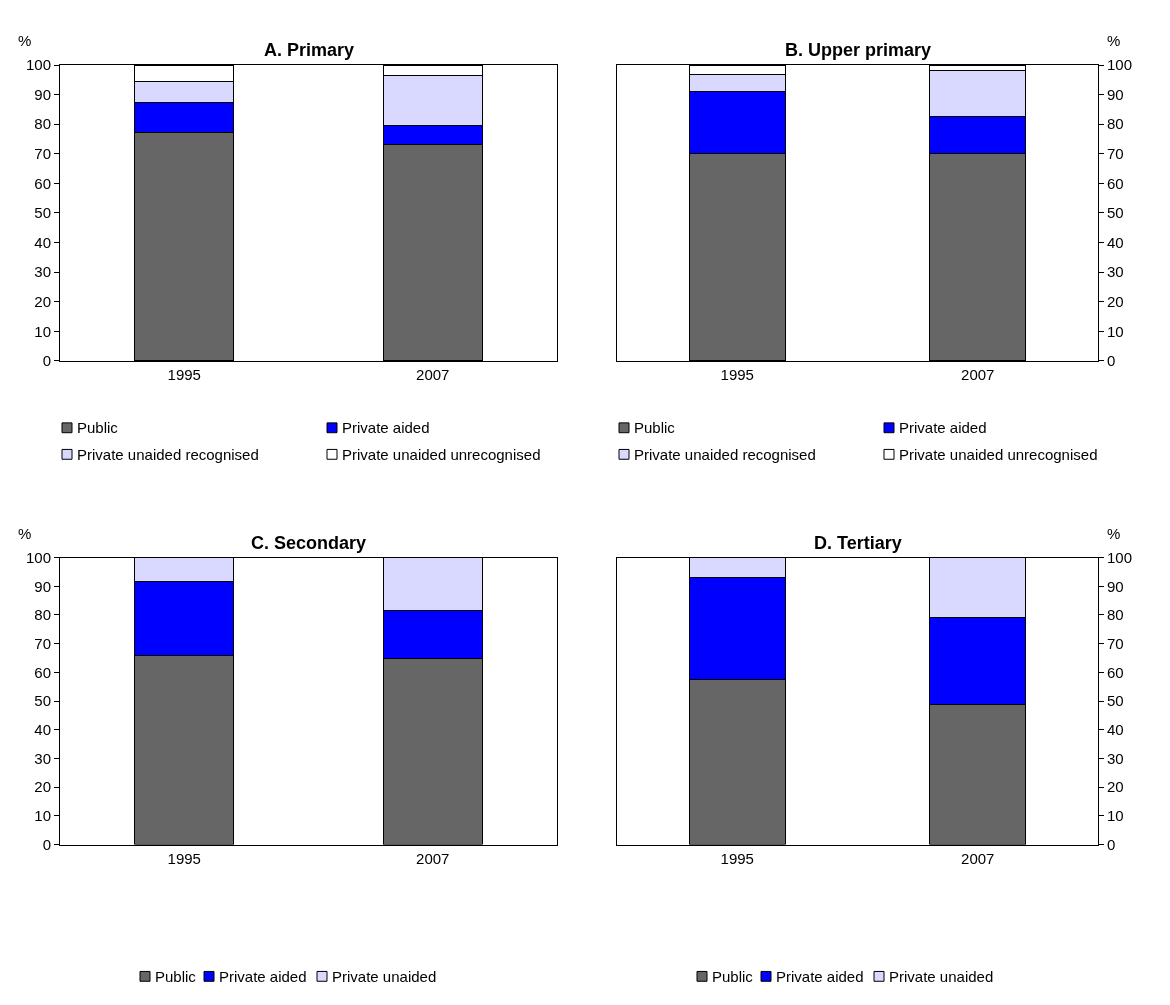 This screenshot has height=1005, width=1170. I want to click on chart-title: C. Secondary, so click(309, 543).